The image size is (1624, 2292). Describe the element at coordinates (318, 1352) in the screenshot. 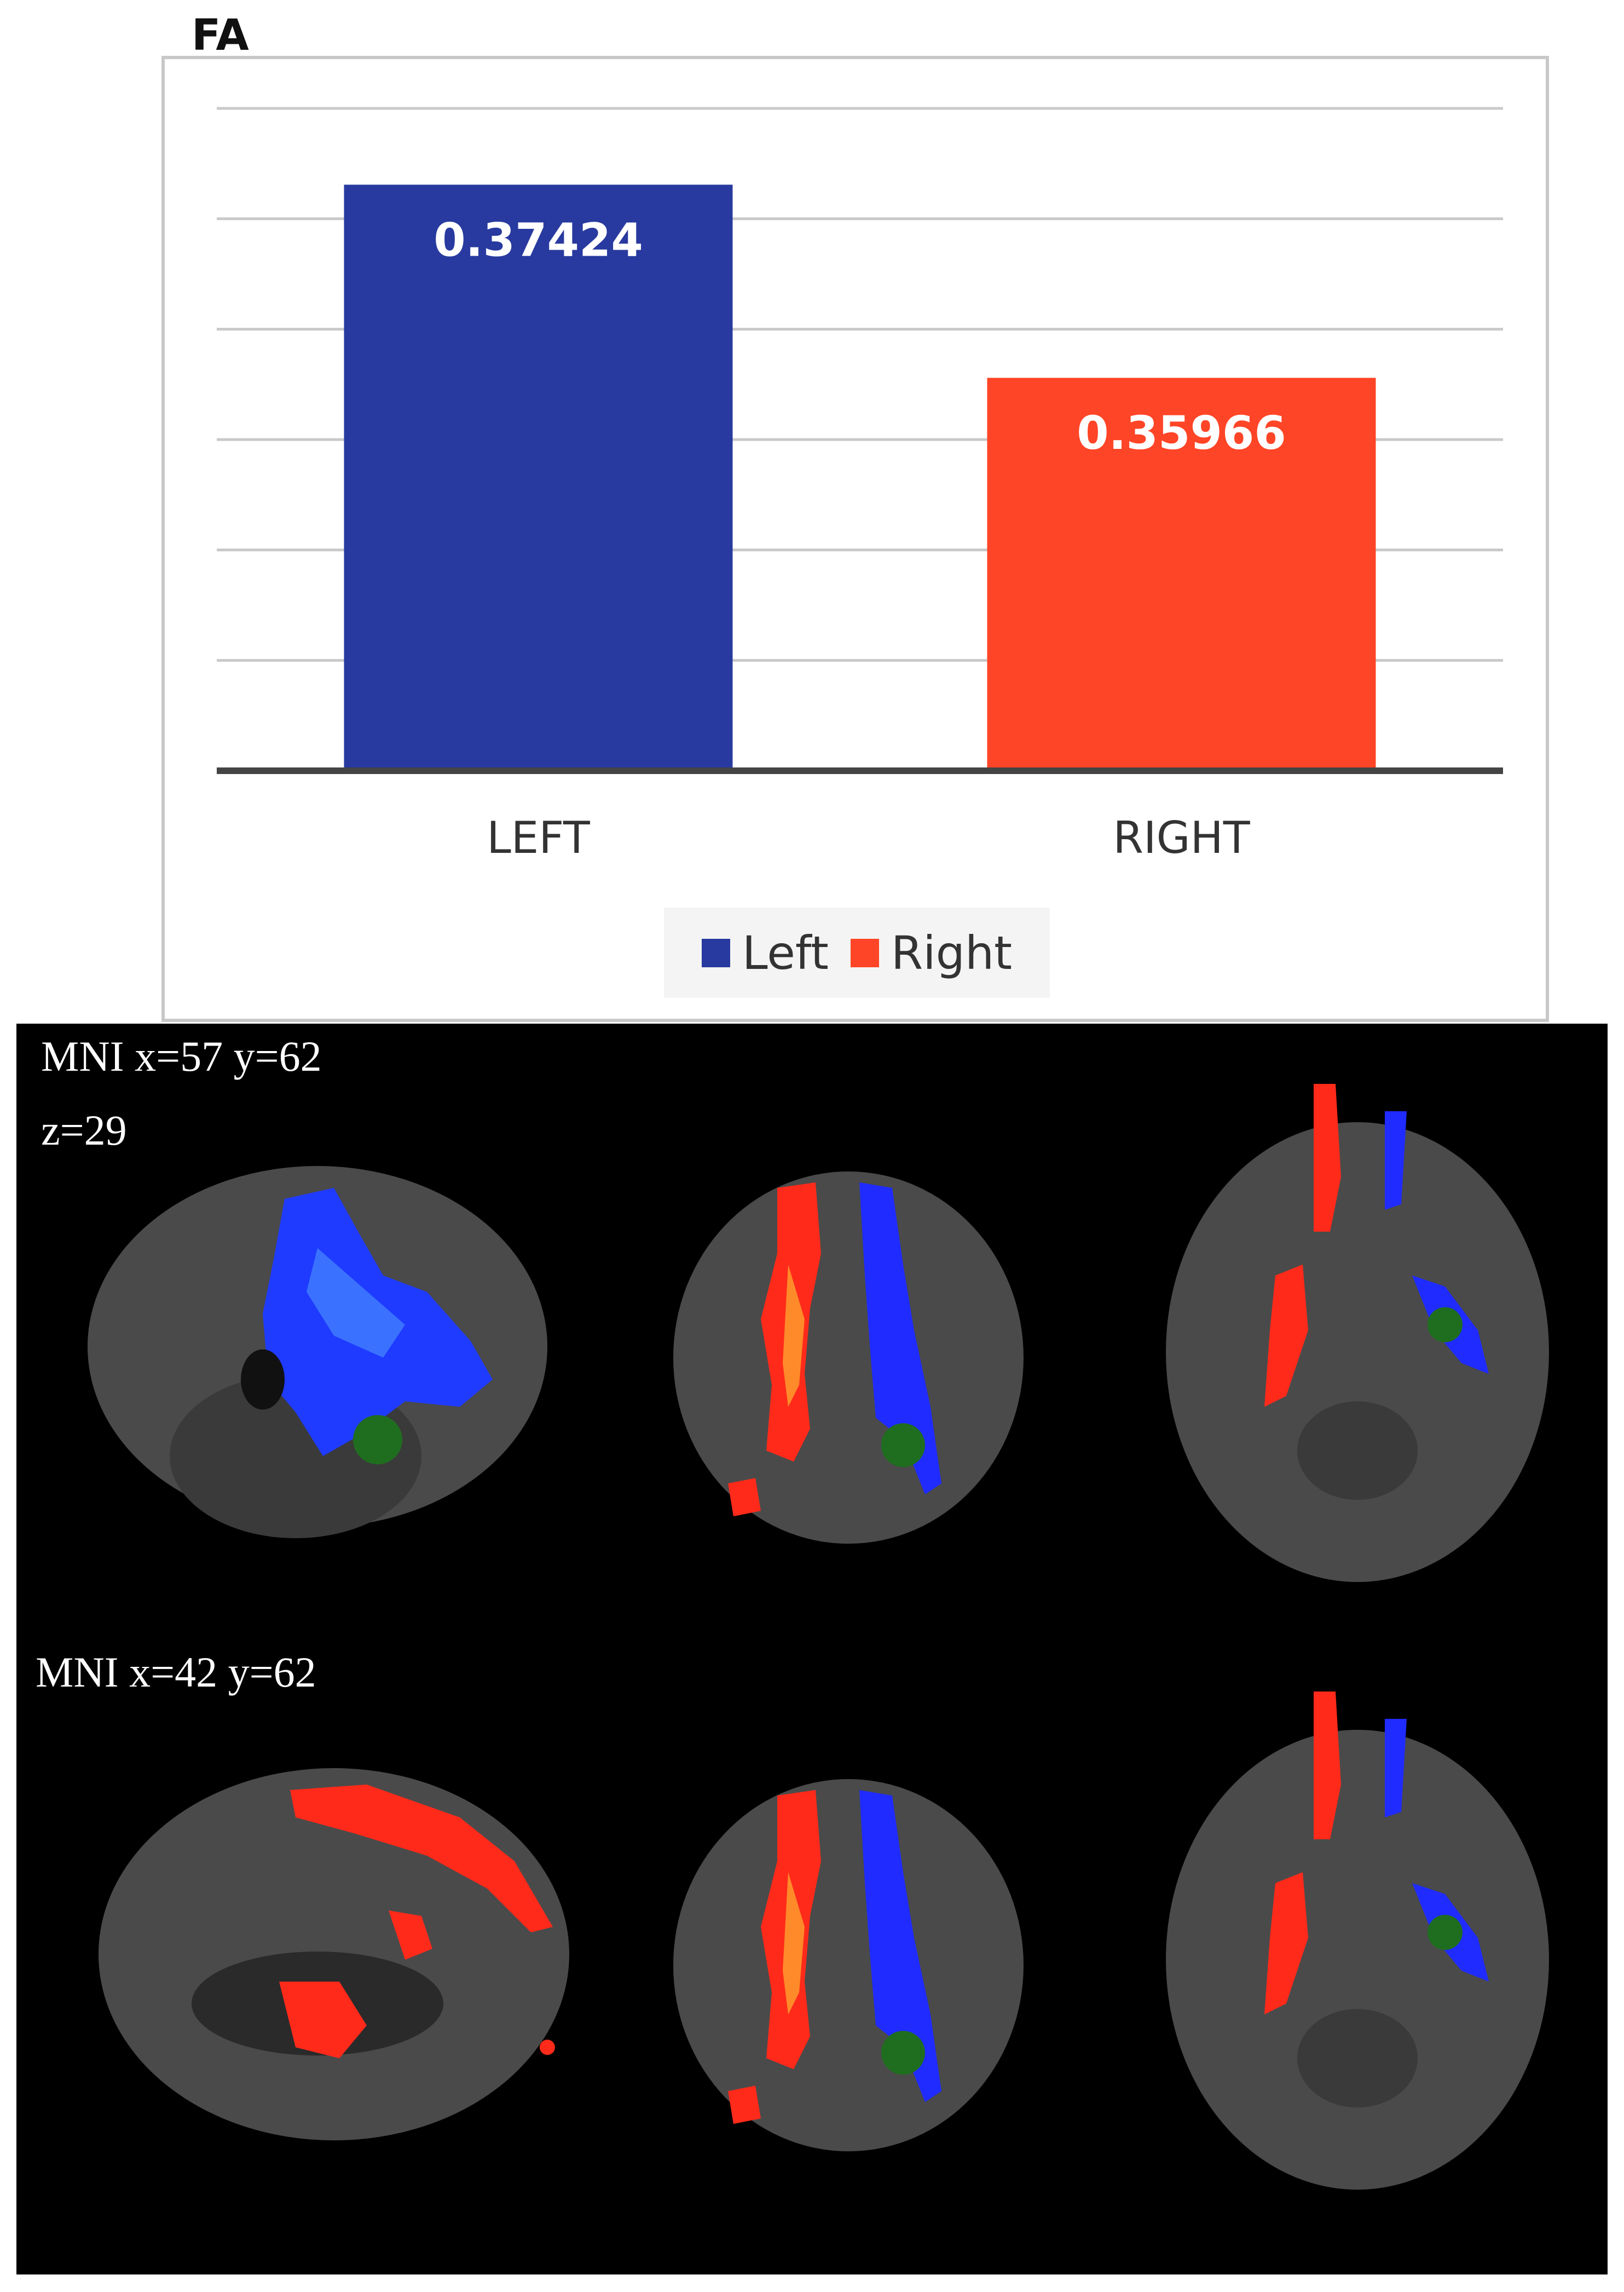

I see `sagittal-brain-row1` at that location.